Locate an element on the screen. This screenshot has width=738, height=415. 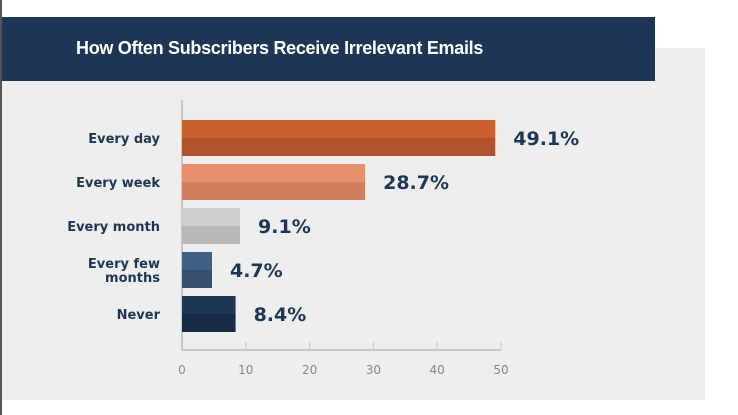
x-tick-label: 0 is located at coordinates (182, 370).